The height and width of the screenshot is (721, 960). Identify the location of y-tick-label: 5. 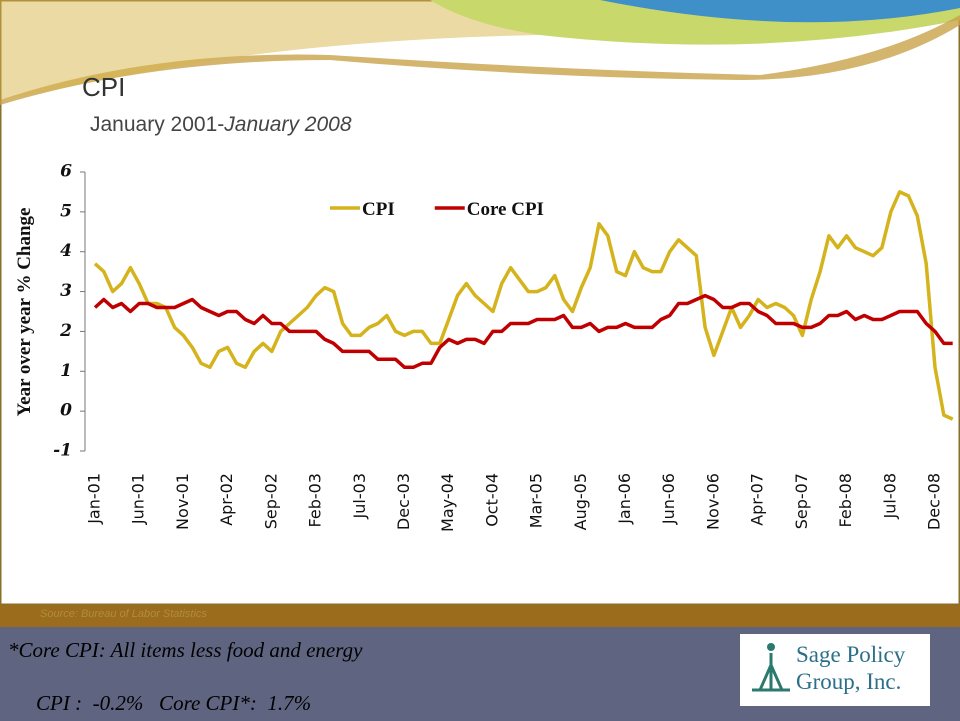
(66, 211).